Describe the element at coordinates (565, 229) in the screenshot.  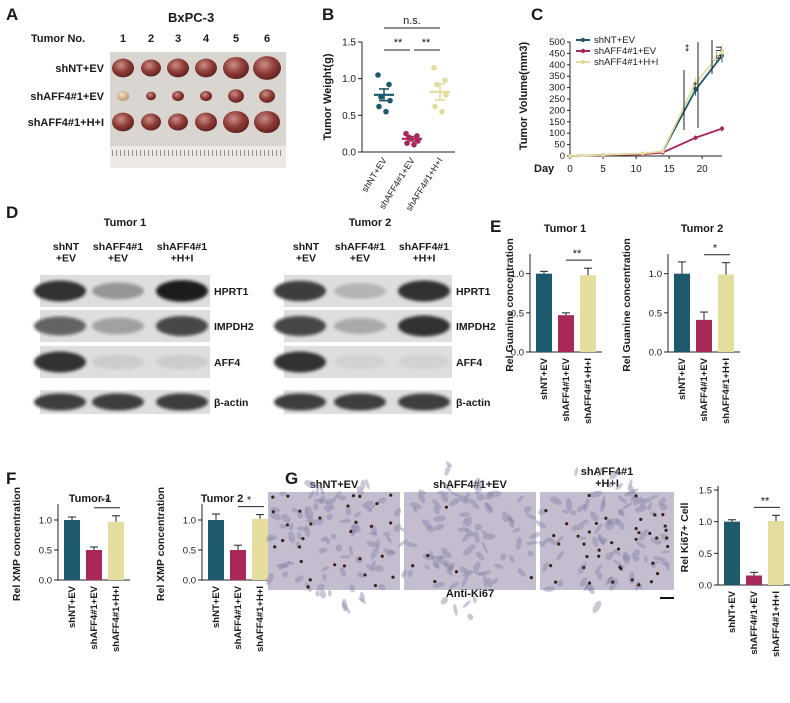
I see `chart-title: Tumor 1` at that location.